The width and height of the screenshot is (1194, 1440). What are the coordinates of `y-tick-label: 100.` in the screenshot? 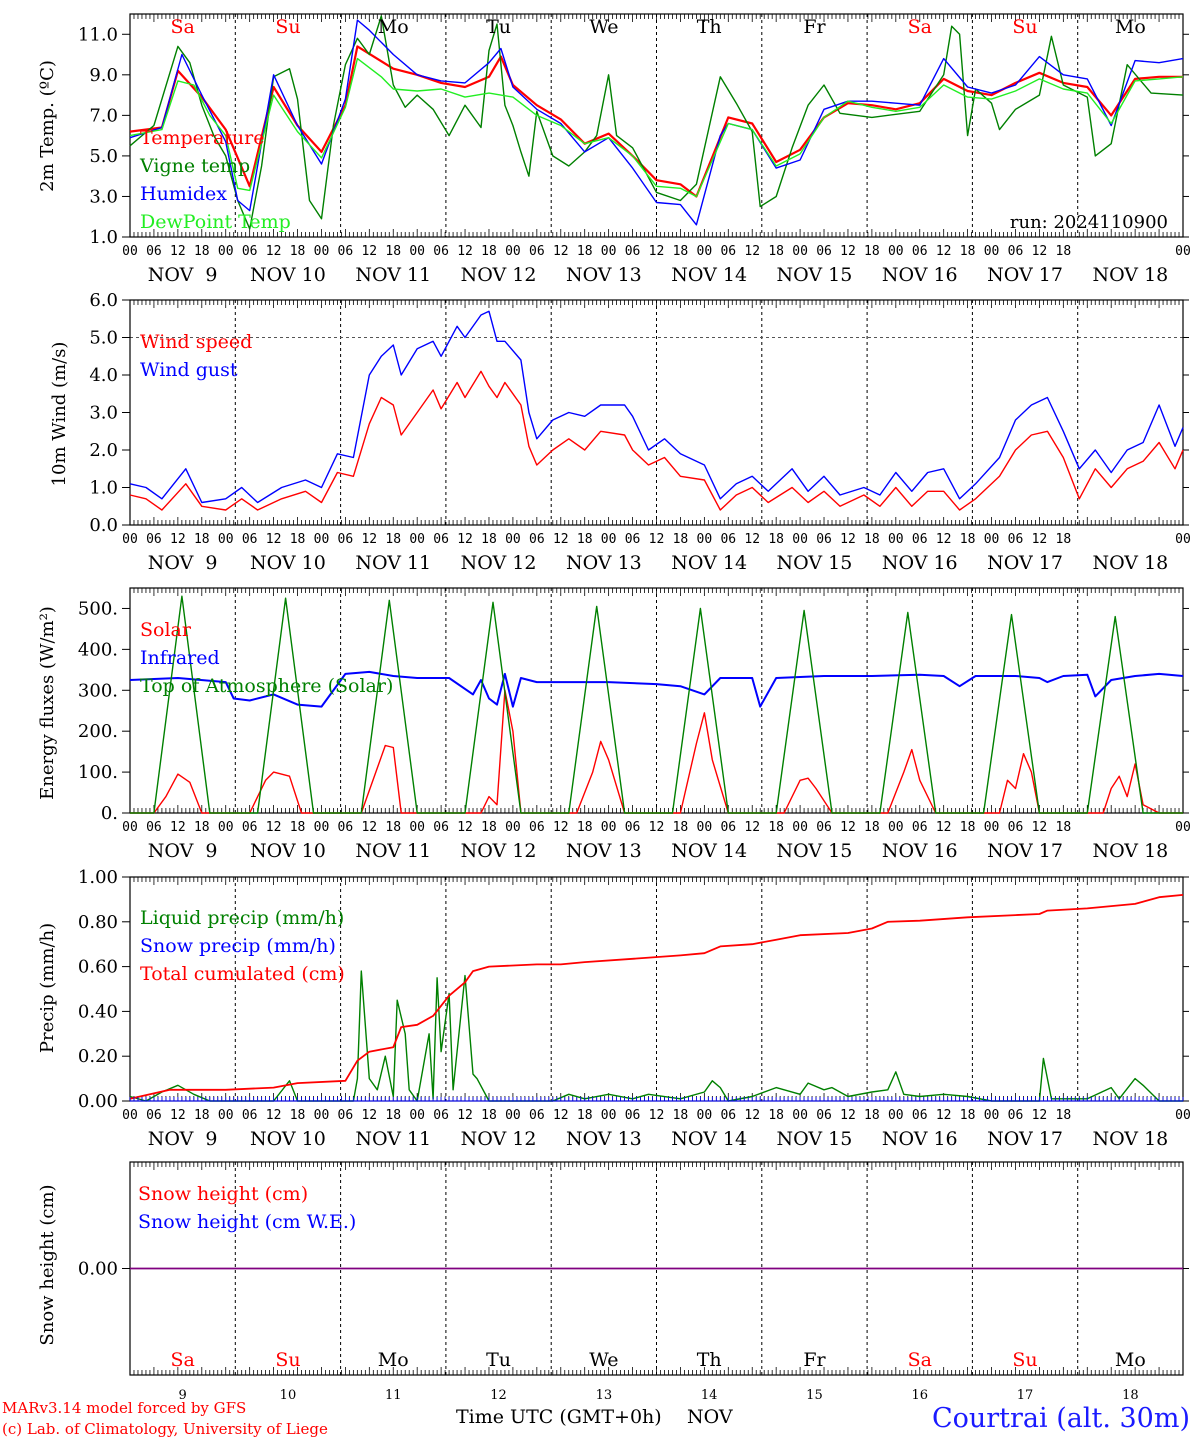 It's located at (98, 772).